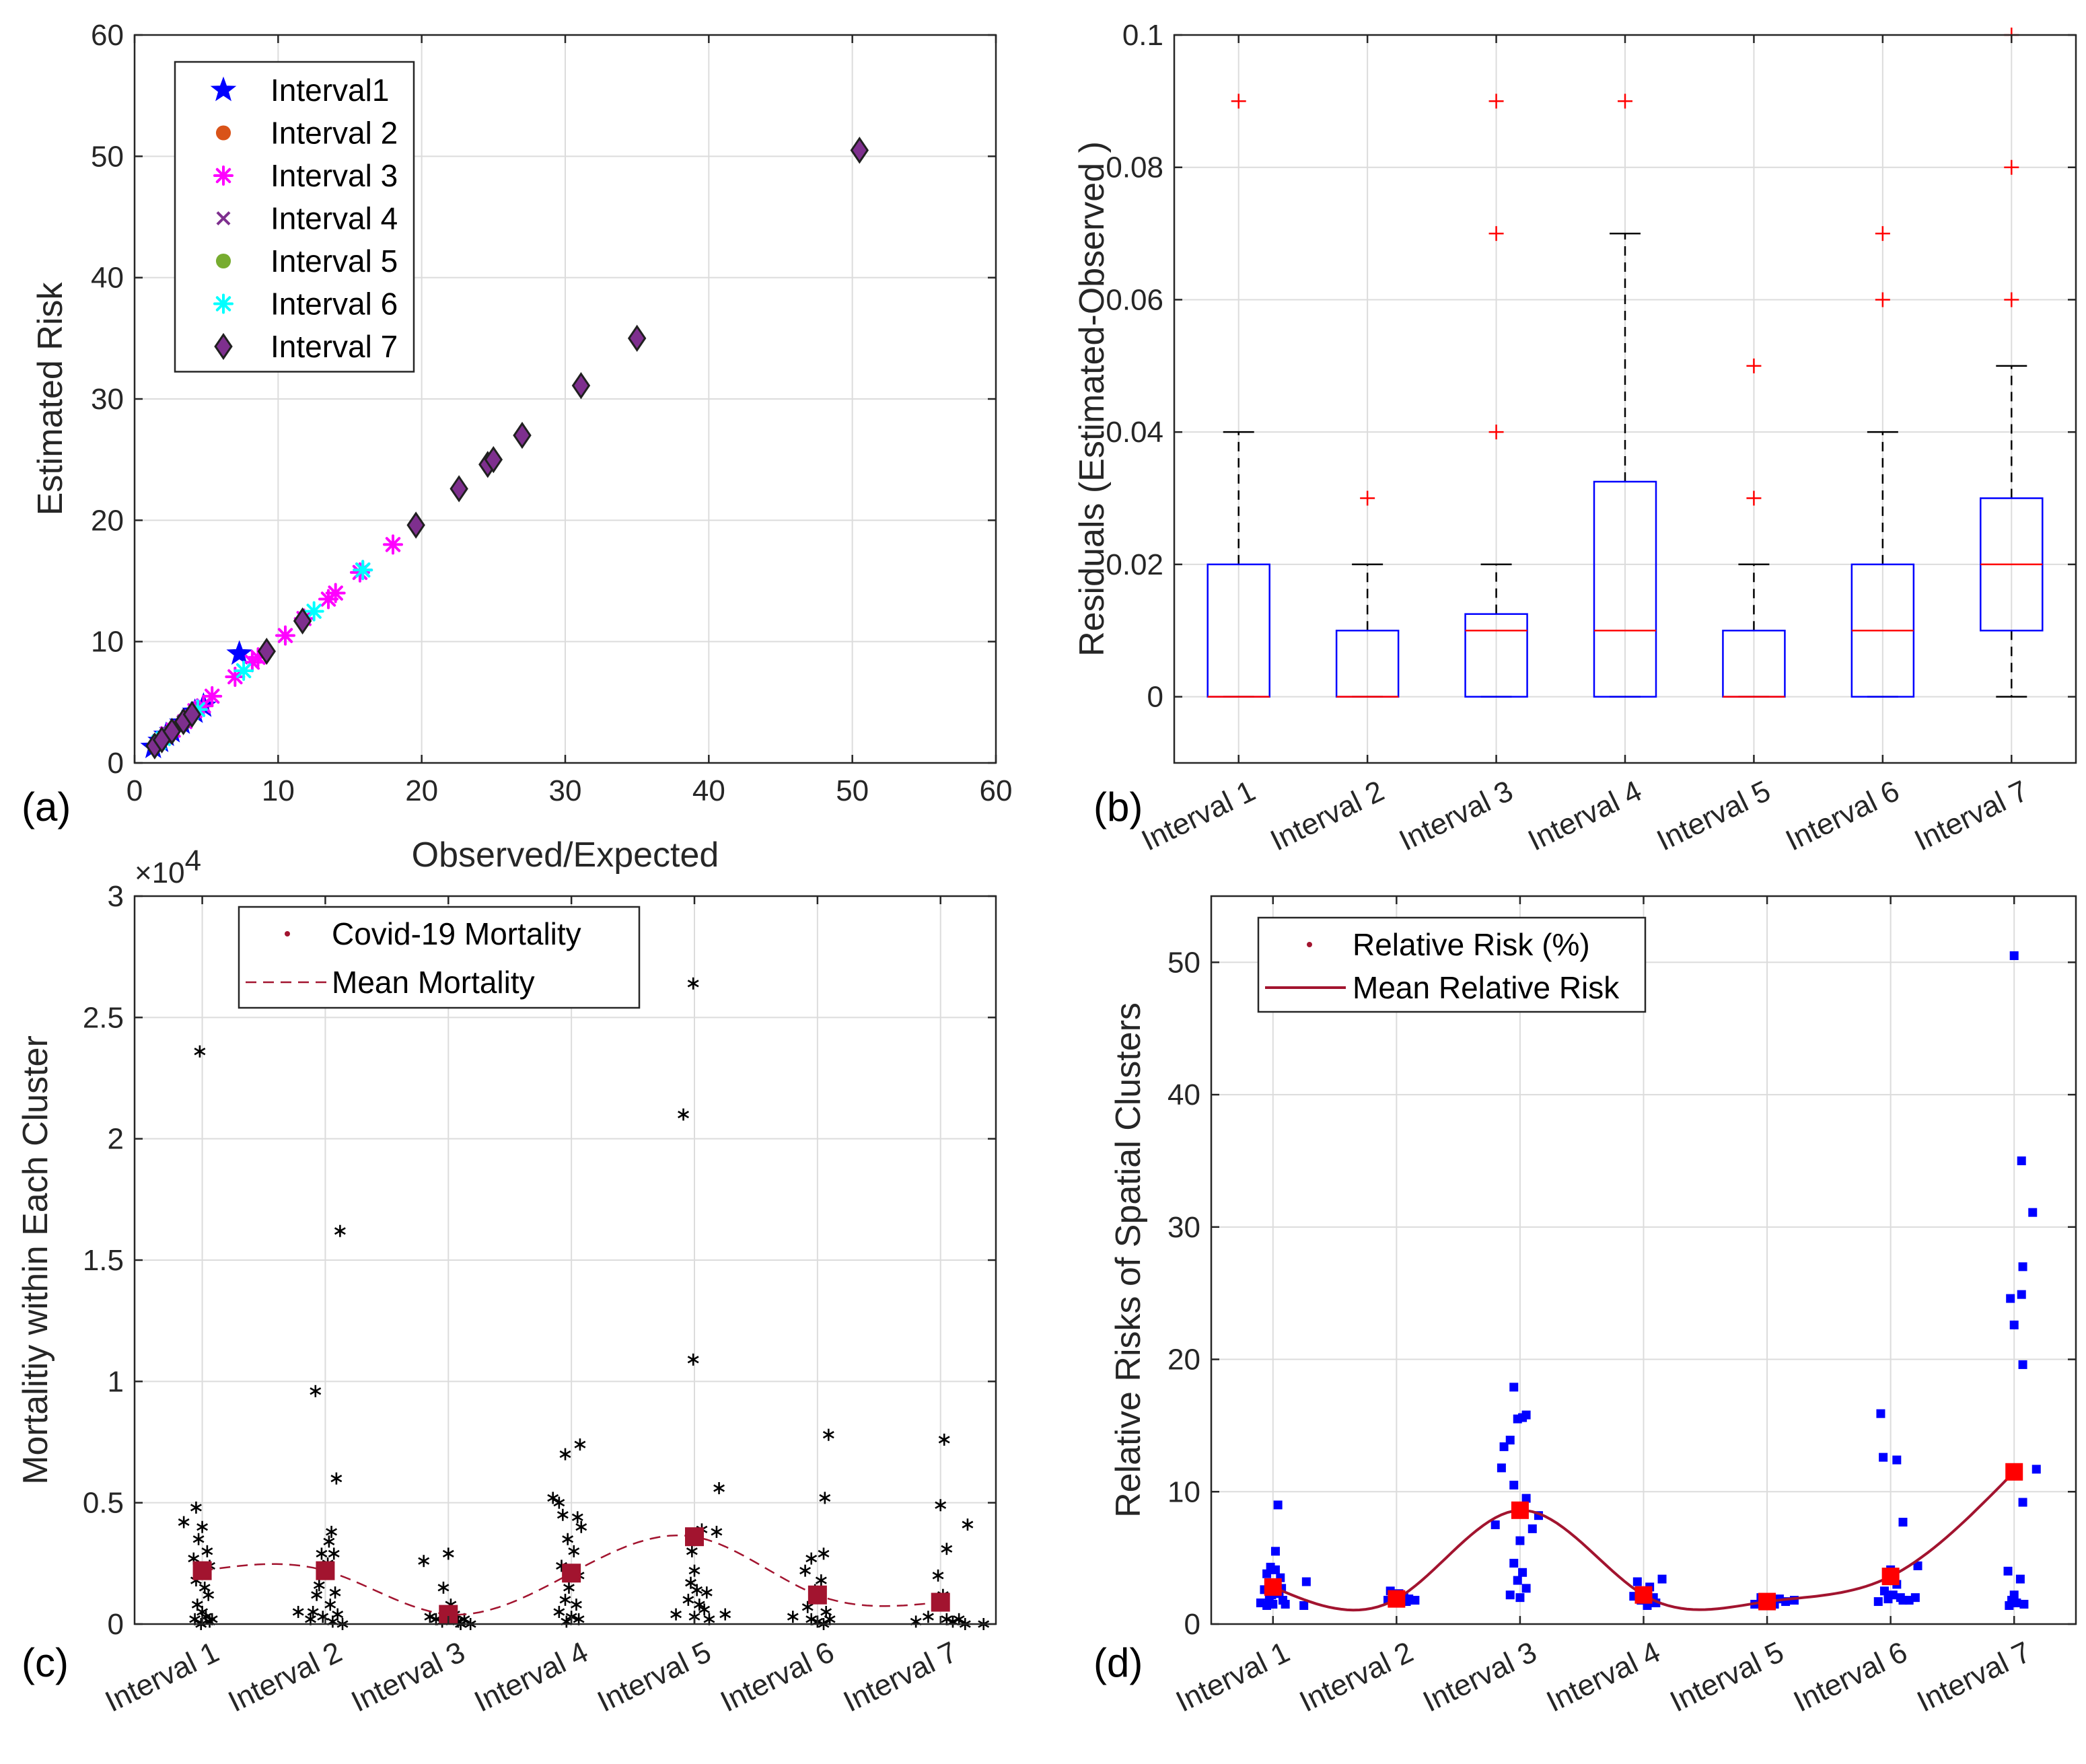 The height and width of the screenshot is (1764, 2086). Describe the element at coordinates (719, 1488) in the screenshot. I see `panel-c-point-5-3-stroke` at that location.